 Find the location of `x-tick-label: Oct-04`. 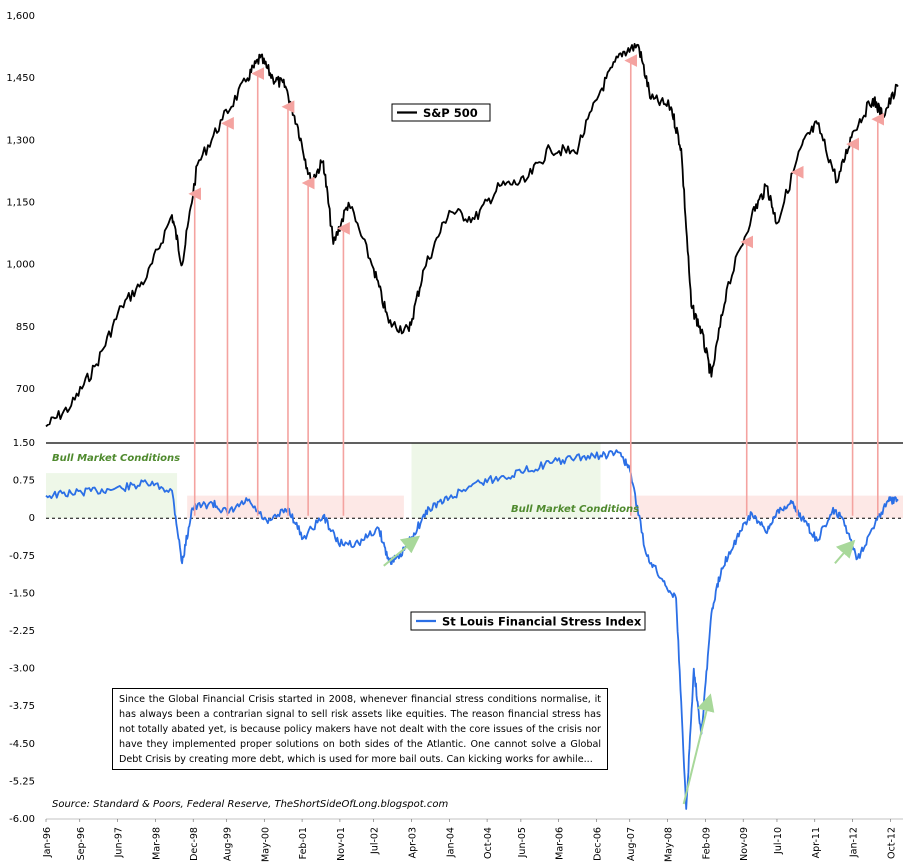

x-tick-label: Oct-04 is located at coordinates (488, 843).